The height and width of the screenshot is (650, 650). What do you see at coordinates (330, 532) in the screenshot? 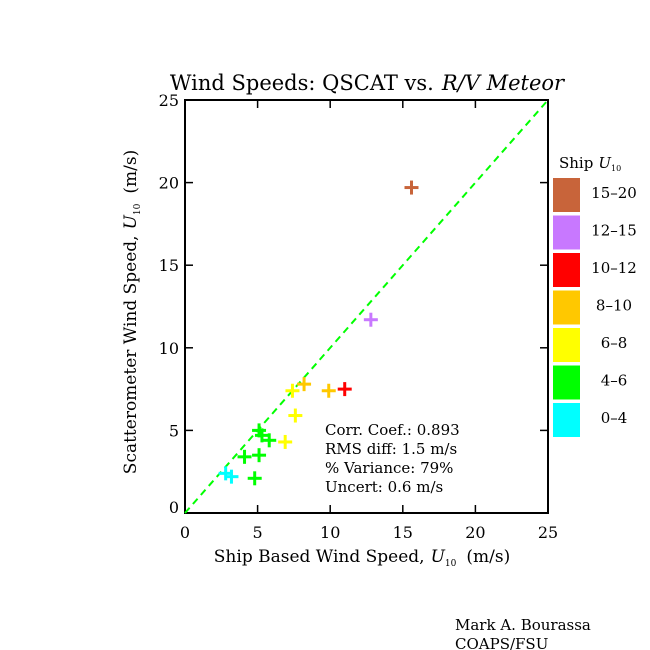
I see `x-tick-label: 10` at bounding box center [330, 532].